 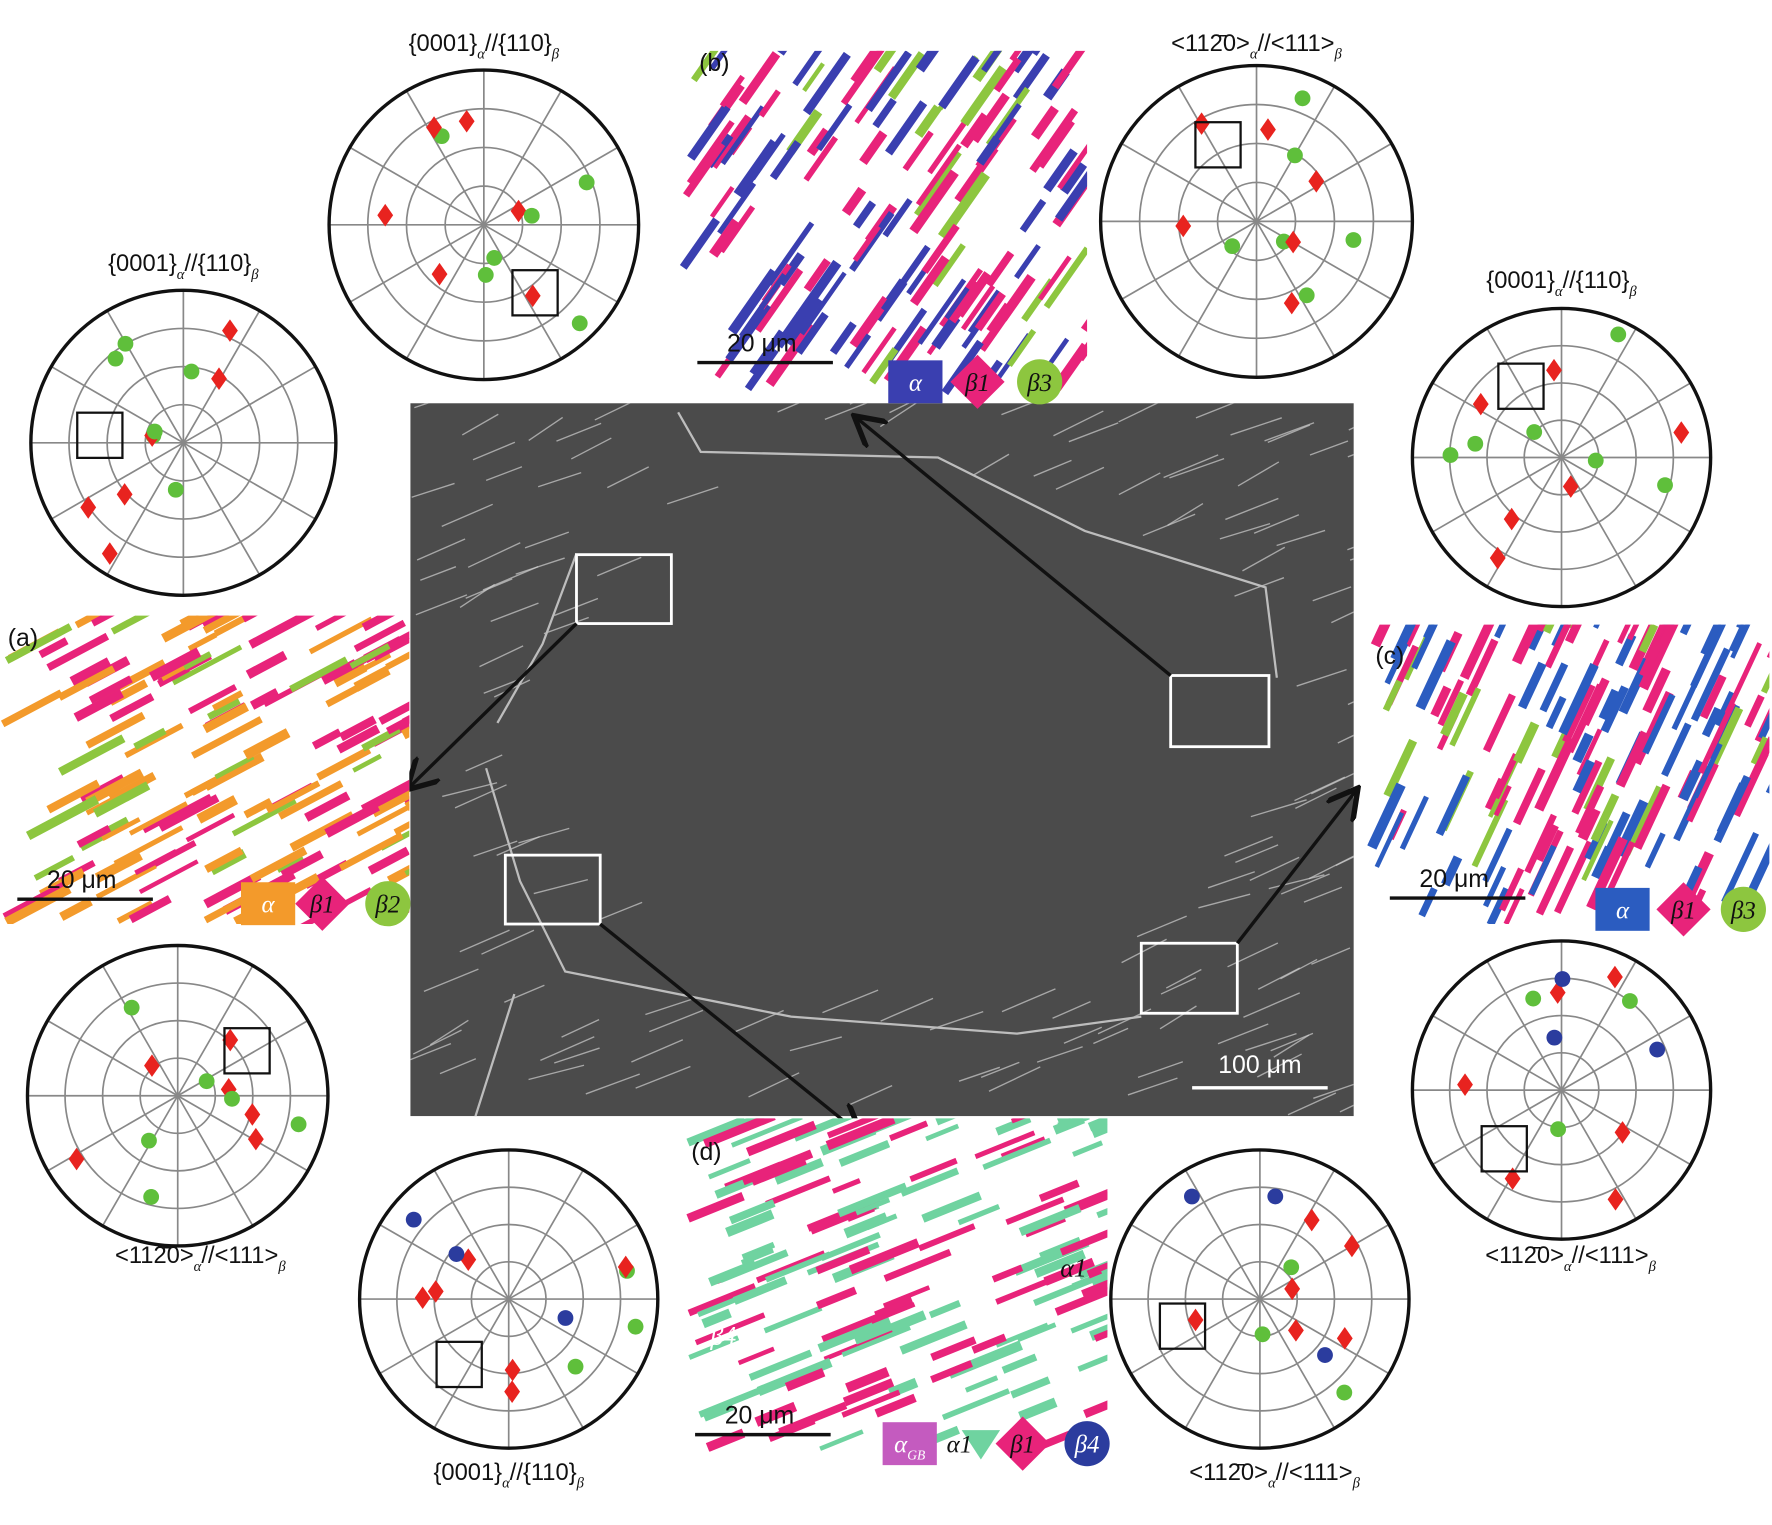 What do you see at coordinates (1521, 386) in the screenshot?
I see `highlight-box` at bounding box center [1521, 386].